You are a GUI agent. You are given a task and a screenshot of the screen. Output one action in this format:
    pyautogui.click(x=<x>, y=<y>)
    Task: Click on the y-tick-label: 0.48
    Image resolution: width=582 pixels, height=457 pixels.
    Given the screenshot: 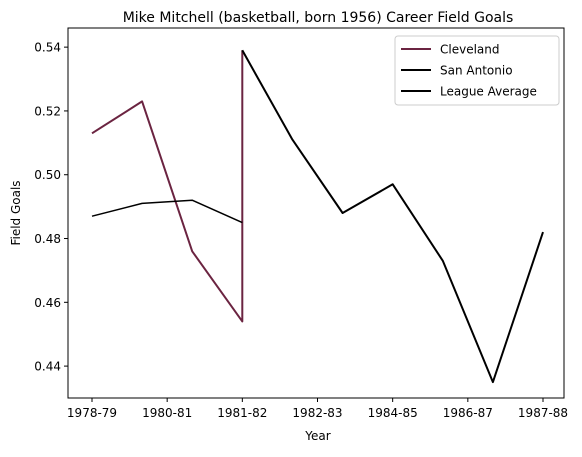 What is the action you would take?
    pyautogui.click(x=47, y=239)
    